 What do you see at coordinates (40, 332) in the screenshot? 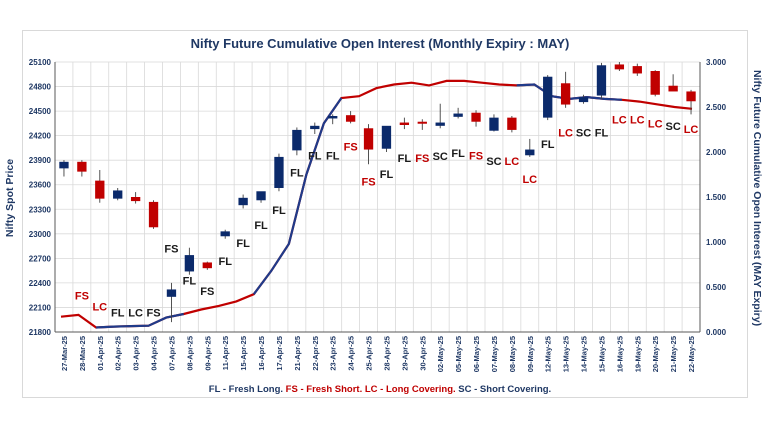
I see `y-left-tick-label: 21800` at bounding box center [40, 332].